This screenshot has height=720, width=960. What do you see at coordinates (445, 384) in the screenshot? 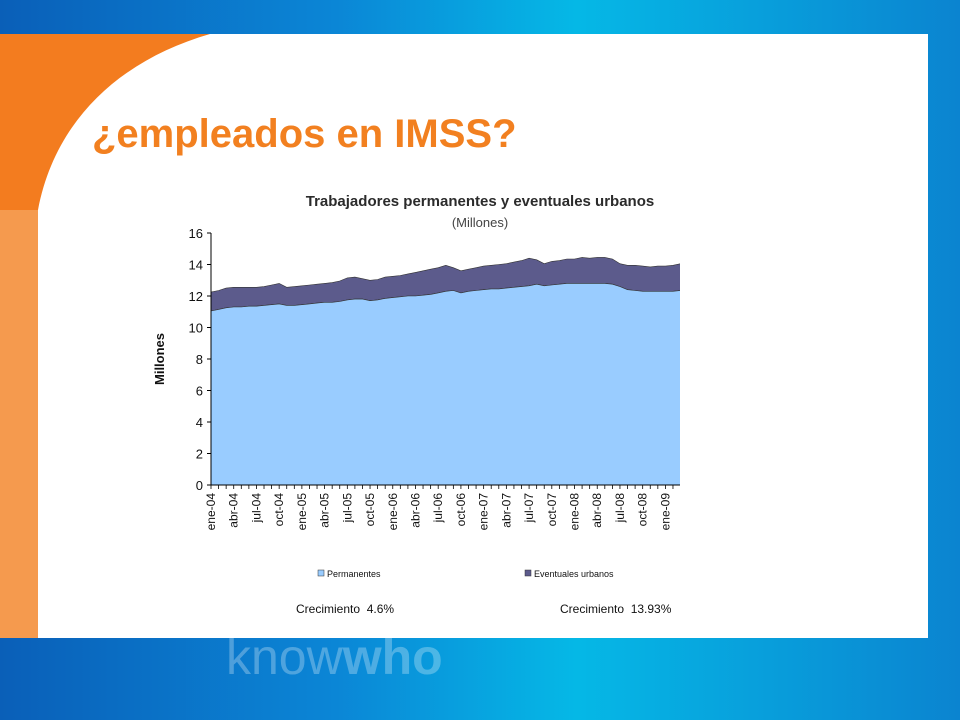
I see `series-area-permanentes` at bounding box center [445, 384].